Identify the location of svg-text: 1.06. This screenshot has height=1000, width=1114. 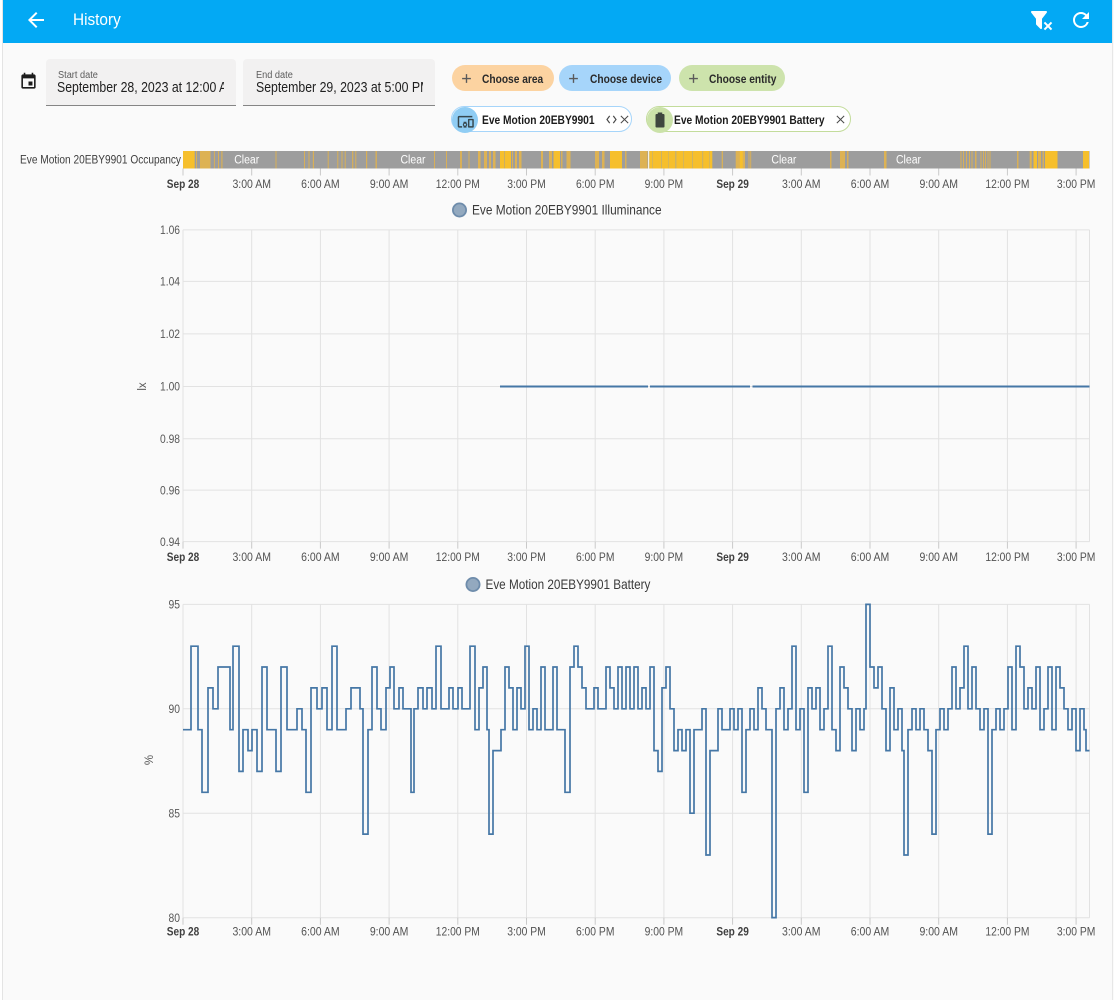
(170, 230).